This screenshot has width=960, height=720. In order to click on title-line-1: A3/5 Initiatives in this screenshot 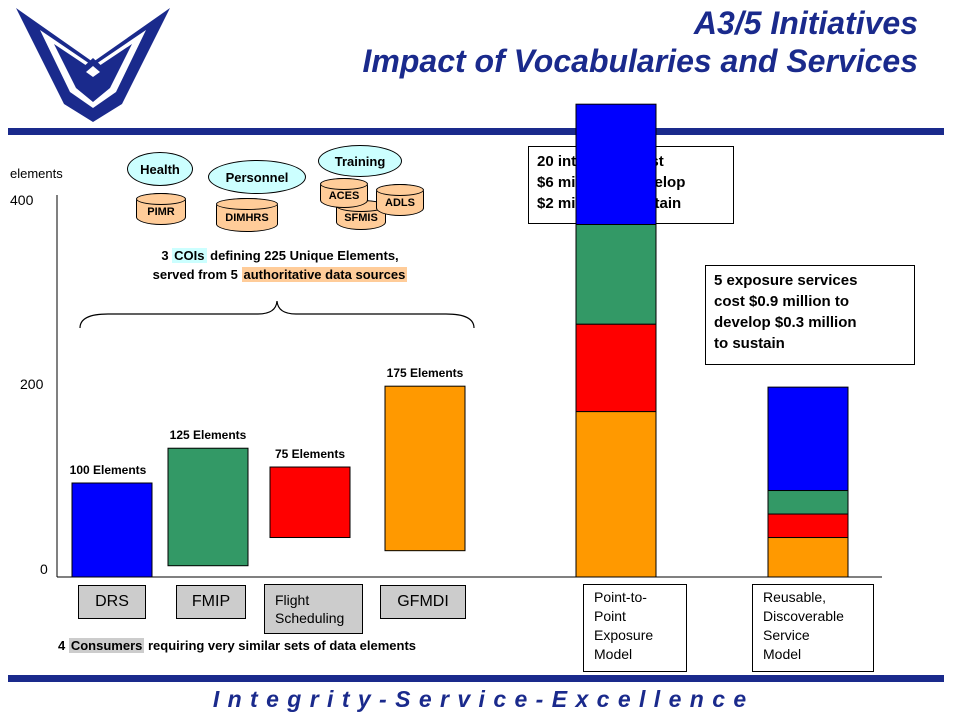, I will do `click(805, 23)`.